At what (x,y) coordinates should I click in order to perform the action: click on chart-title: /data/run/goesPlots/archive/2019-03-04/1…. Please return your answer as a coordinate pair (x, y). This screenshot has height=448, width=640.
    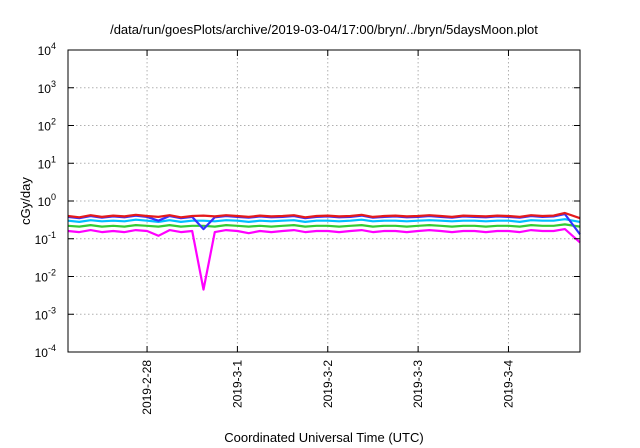
    Looking at the image, I should click on (324, 29).